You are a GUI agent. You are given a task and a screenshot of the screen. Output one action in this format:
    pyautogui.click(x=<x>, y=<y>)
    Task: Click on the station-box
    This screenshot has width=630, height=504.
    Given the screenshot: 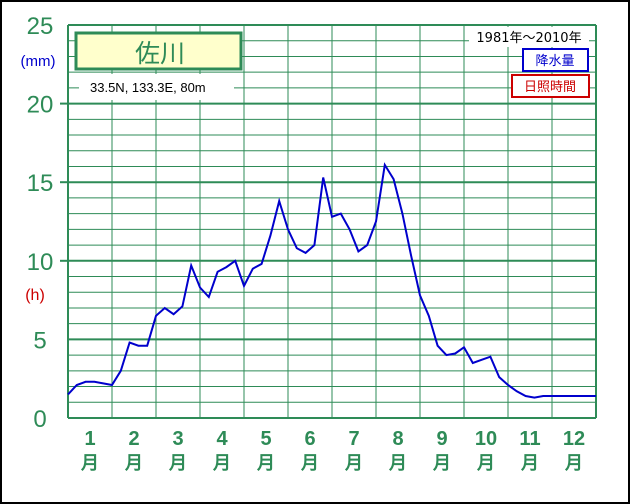 What is the action you would take?
    pyautogui.click(x=158, y=51)
    